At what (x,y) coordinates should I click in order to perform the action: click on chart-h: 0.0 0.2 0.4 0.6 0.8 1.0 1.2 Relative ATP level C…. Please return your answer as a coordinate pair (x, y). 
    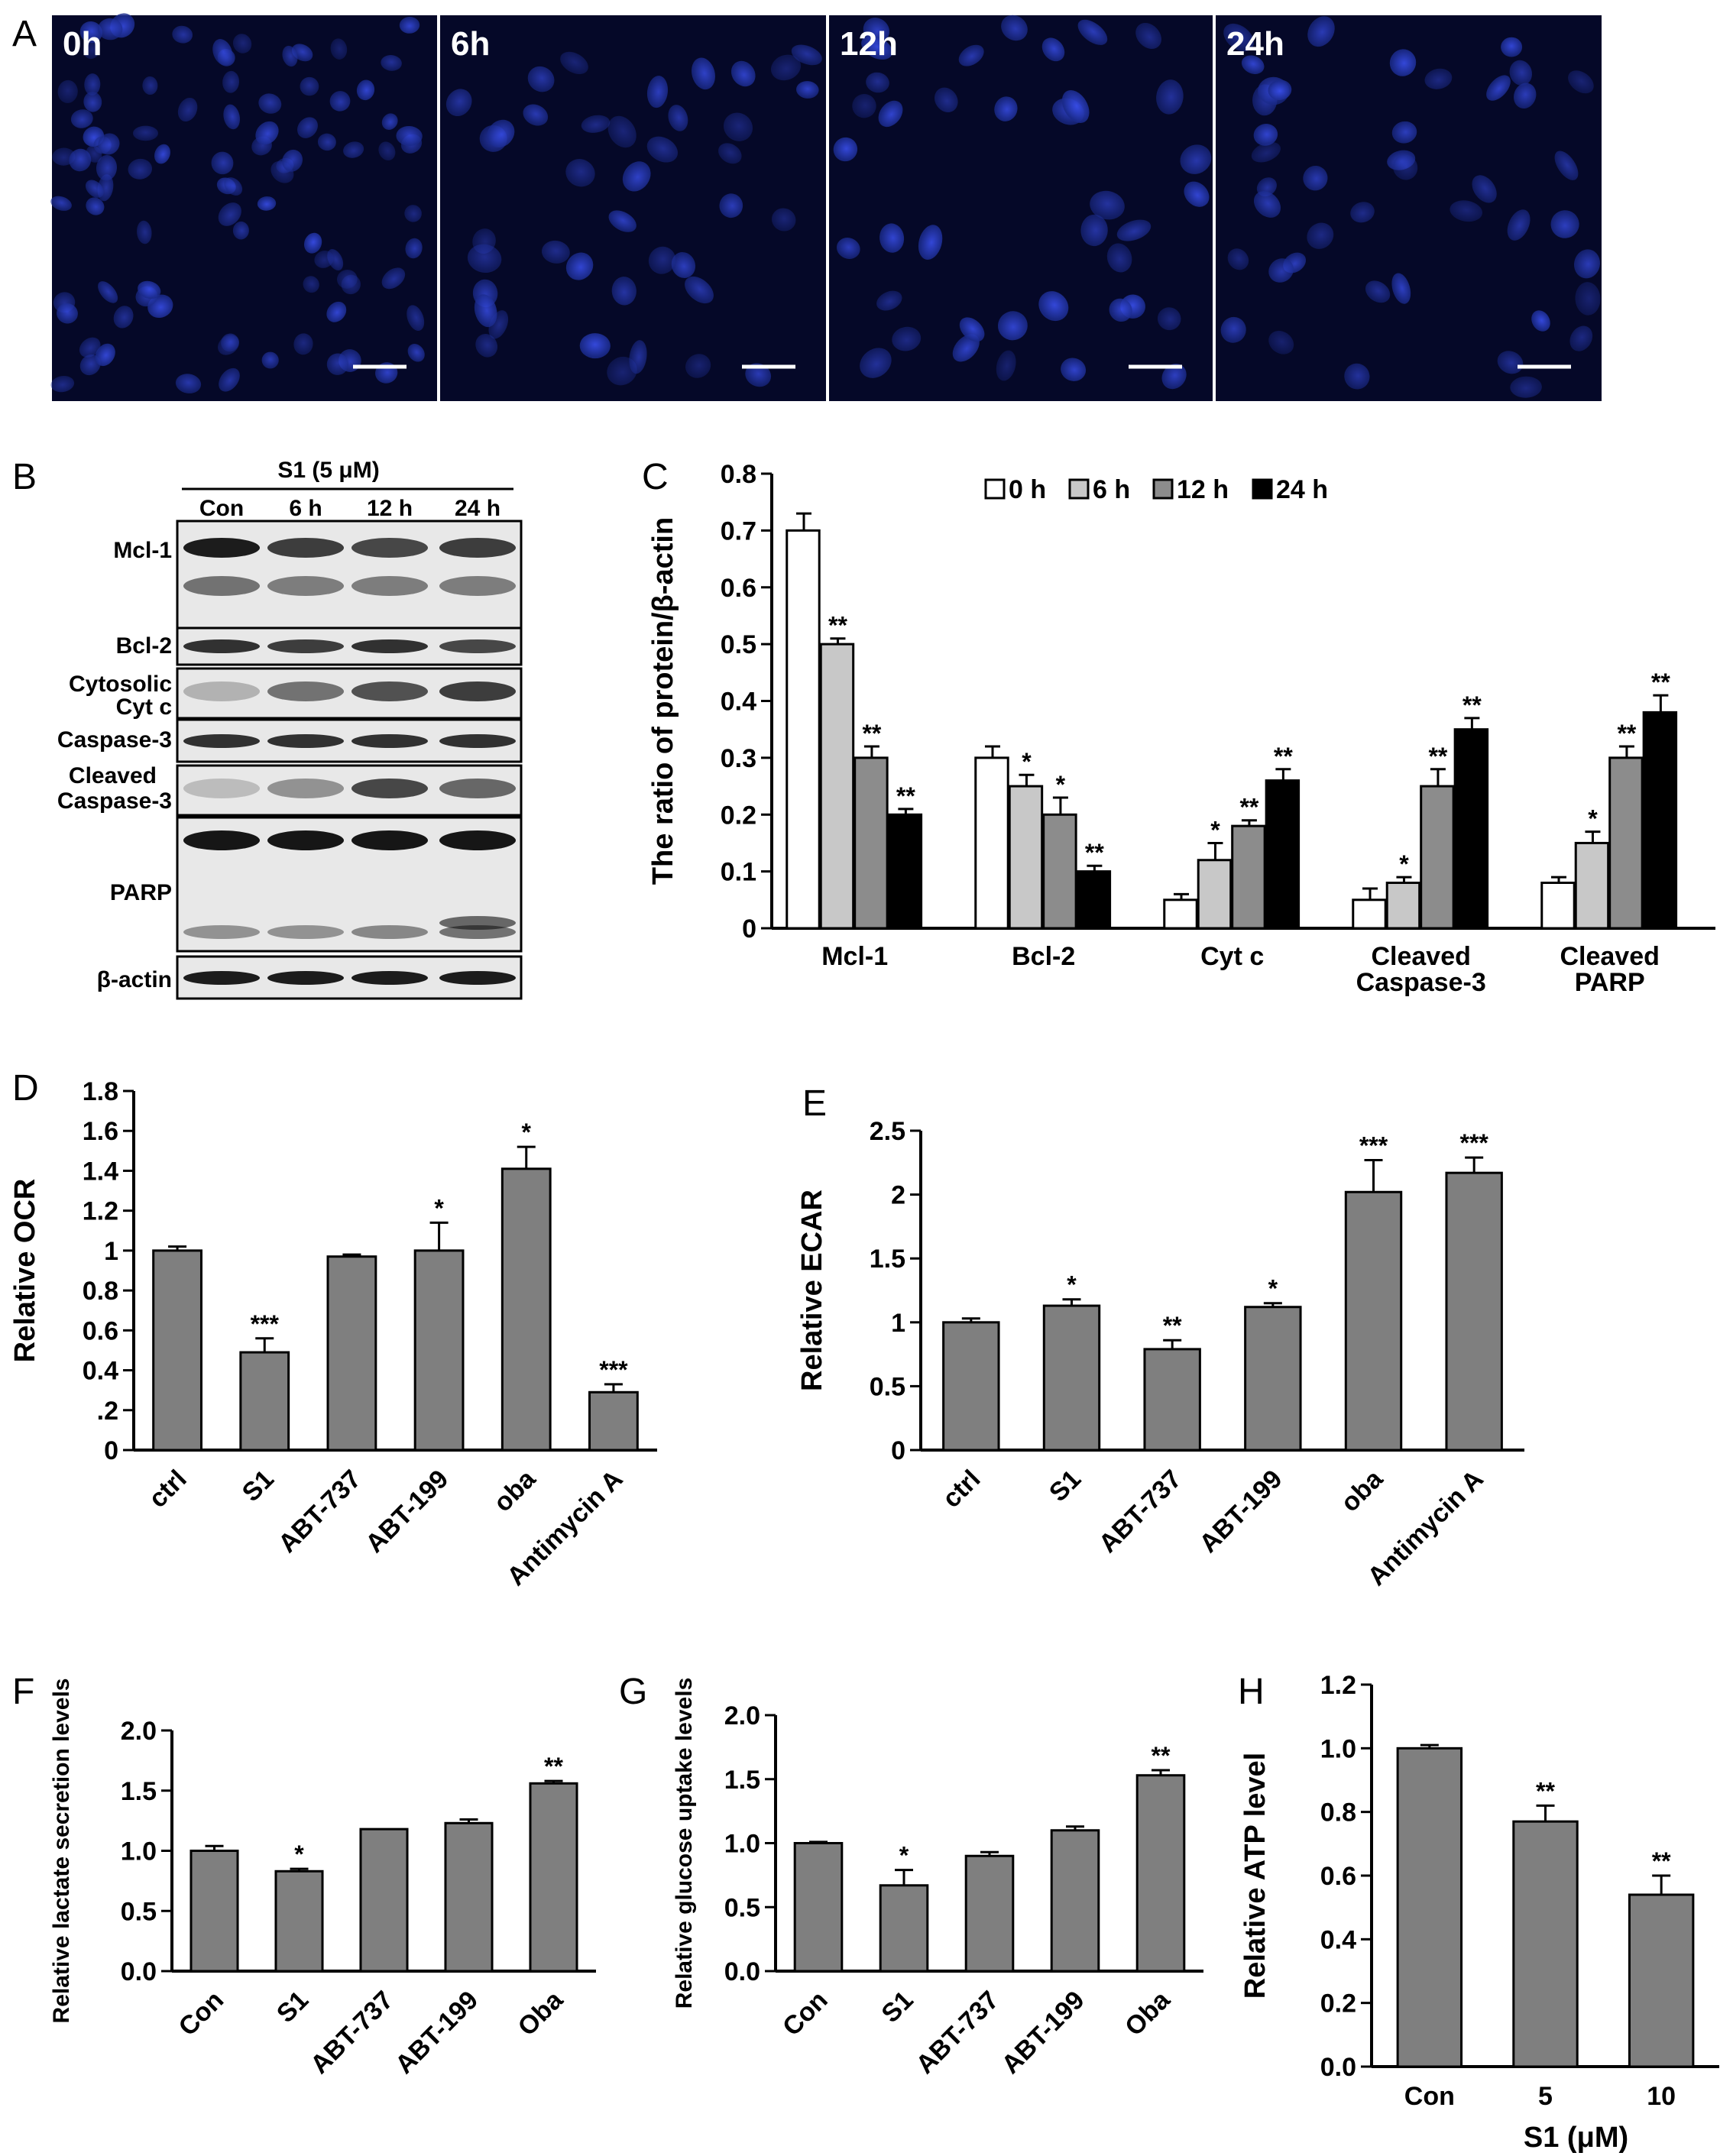
    Looking at the image, I should click on (1479, 1912).